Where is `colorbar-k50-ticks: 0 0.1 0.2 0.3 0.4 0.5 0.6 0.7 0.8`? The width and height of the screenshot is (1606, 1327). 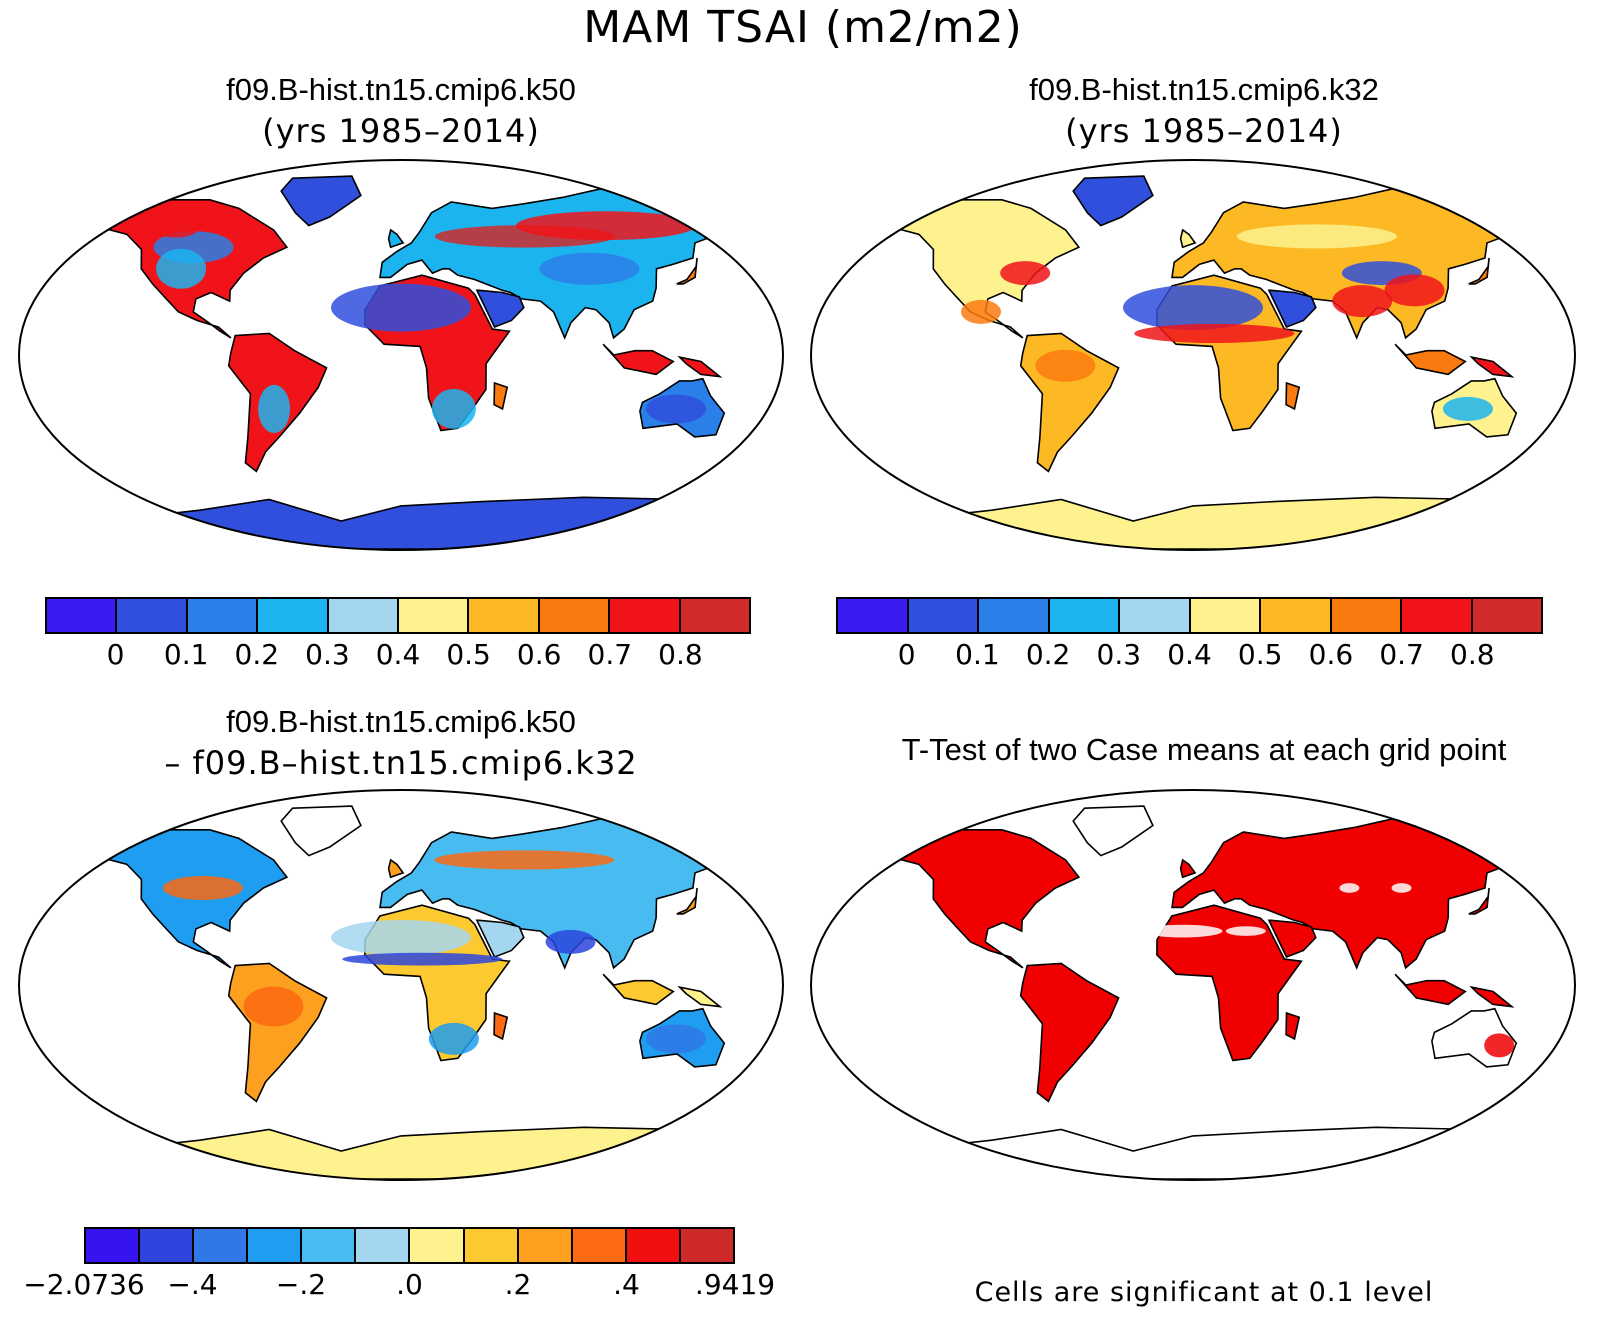 colorbar-k50-ticks: 0 0.1 0.2 0.3 0.4 0.5 0.6 0.7 0.8 is located at coordinates (398, 655).